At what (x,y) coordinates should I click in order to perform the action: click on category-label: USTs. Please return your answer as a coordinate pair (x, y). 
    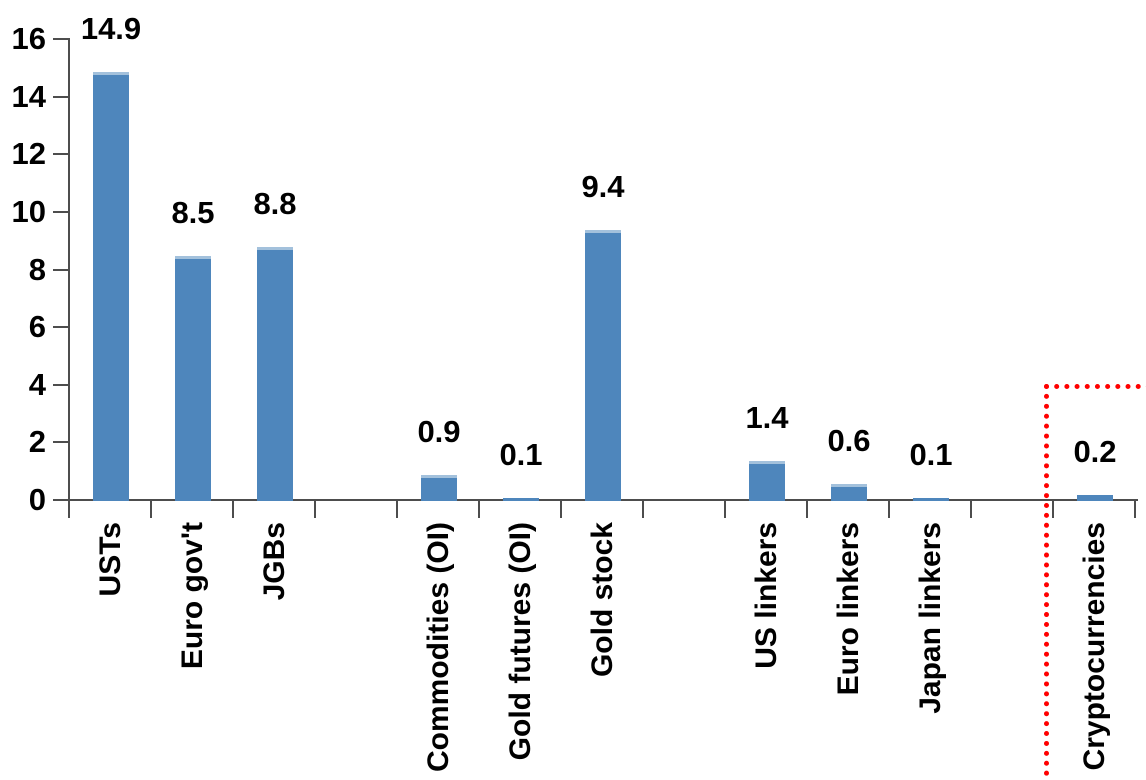
    Looking at the image, I should click on (110, 559).